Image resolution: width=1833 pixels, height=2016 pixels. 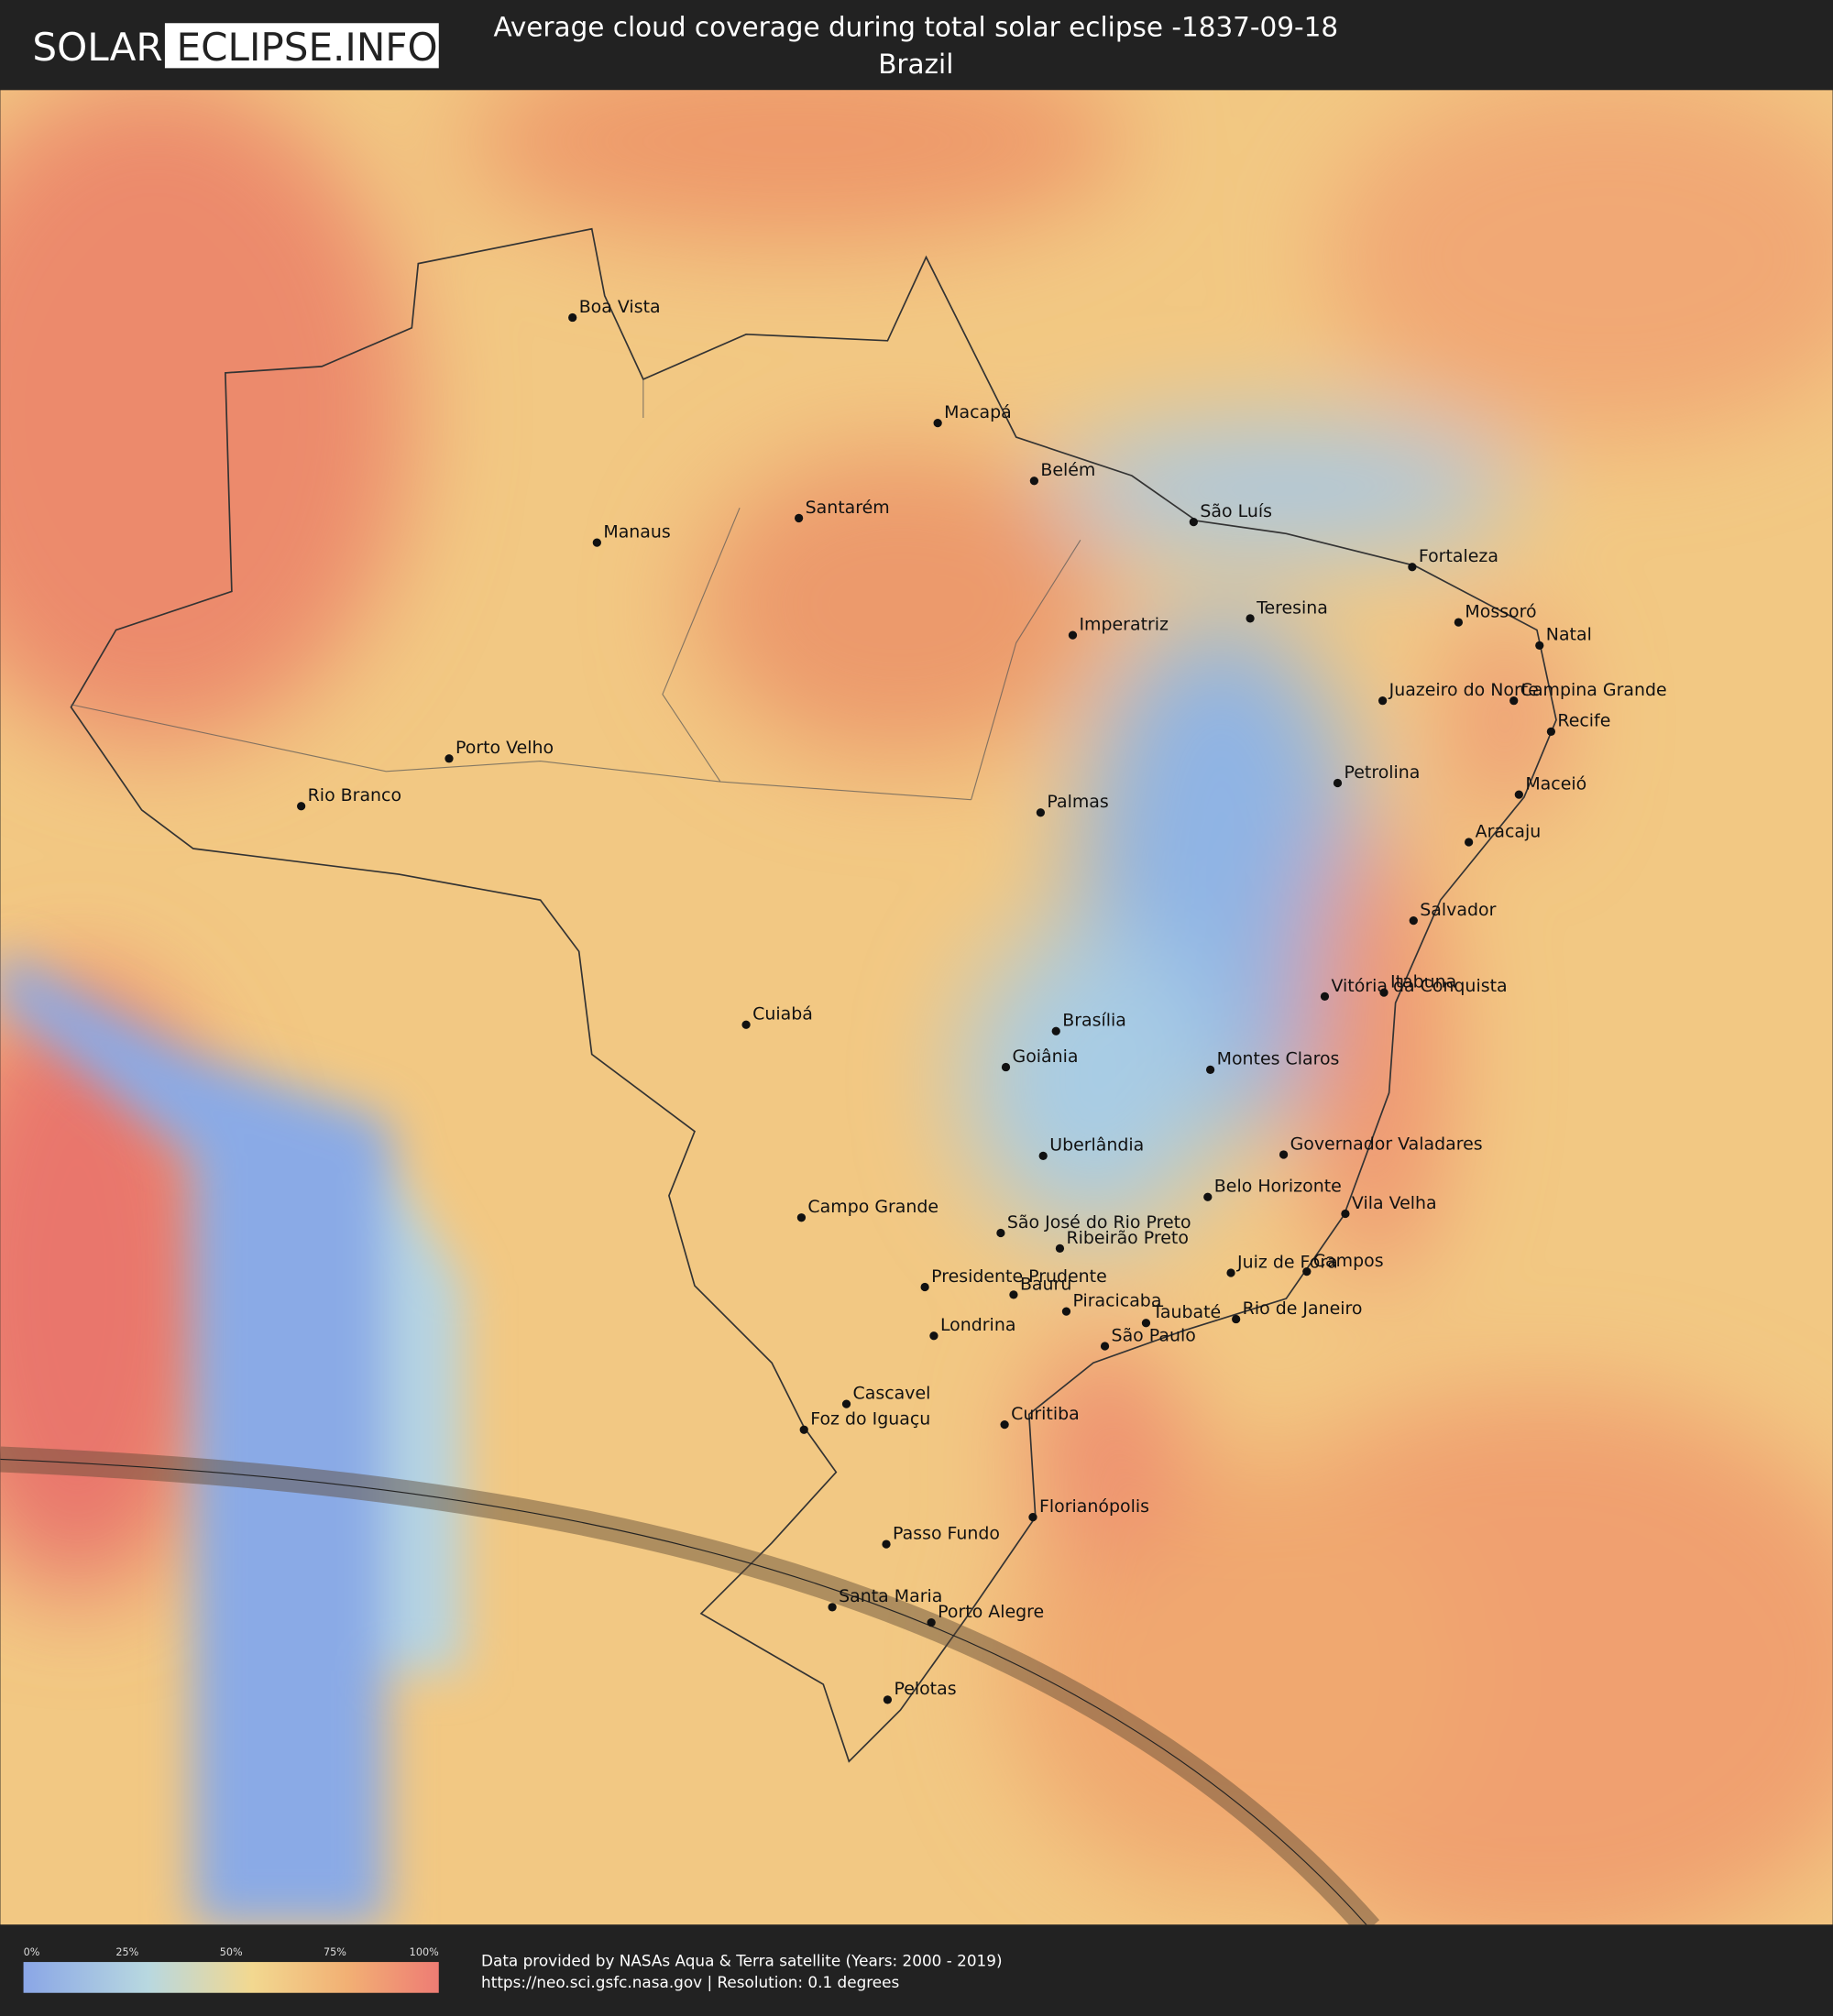 I want to click on city-label: Goiânia, so click(x=1046, y=1056).